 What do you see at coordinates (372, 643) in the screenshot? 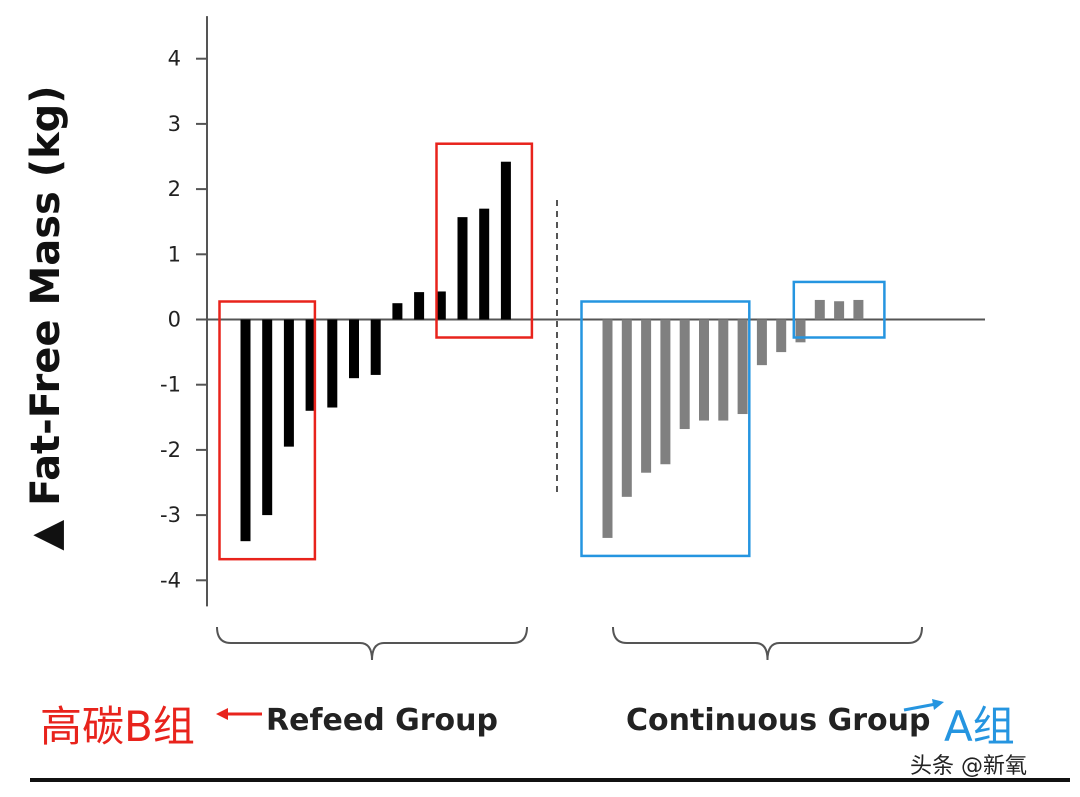
I see `refeed-group-bracket` at bounding box center [372, 643].